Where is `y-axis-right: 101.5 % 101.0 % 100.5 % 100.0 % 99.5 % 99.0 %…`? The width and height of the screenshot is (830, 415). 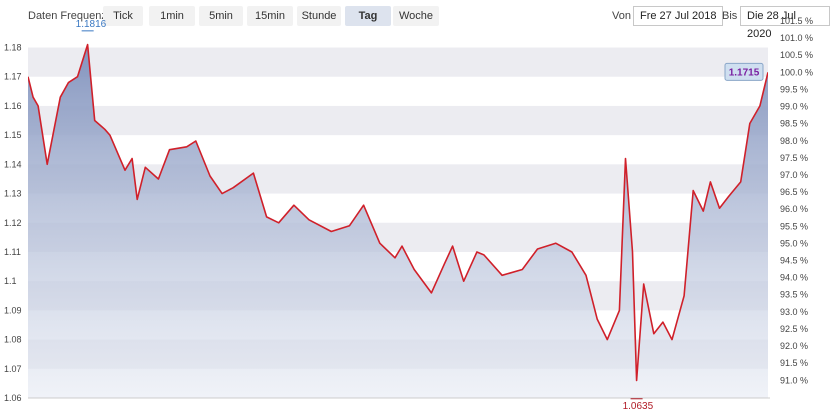 y-axis-right: 101.5 % 101.0 % 100.5 % 100.0 % 99.5 % 99.0 %… is located at coordinates (796, 200).